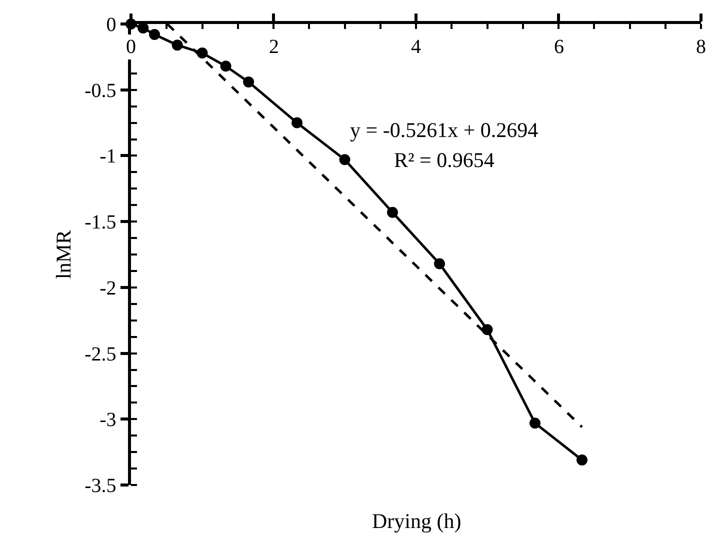 The width and height of the screenshot is (715, 537). I want to click on annotation: y = -0.5261x + 0.2694, so click(444, 130).